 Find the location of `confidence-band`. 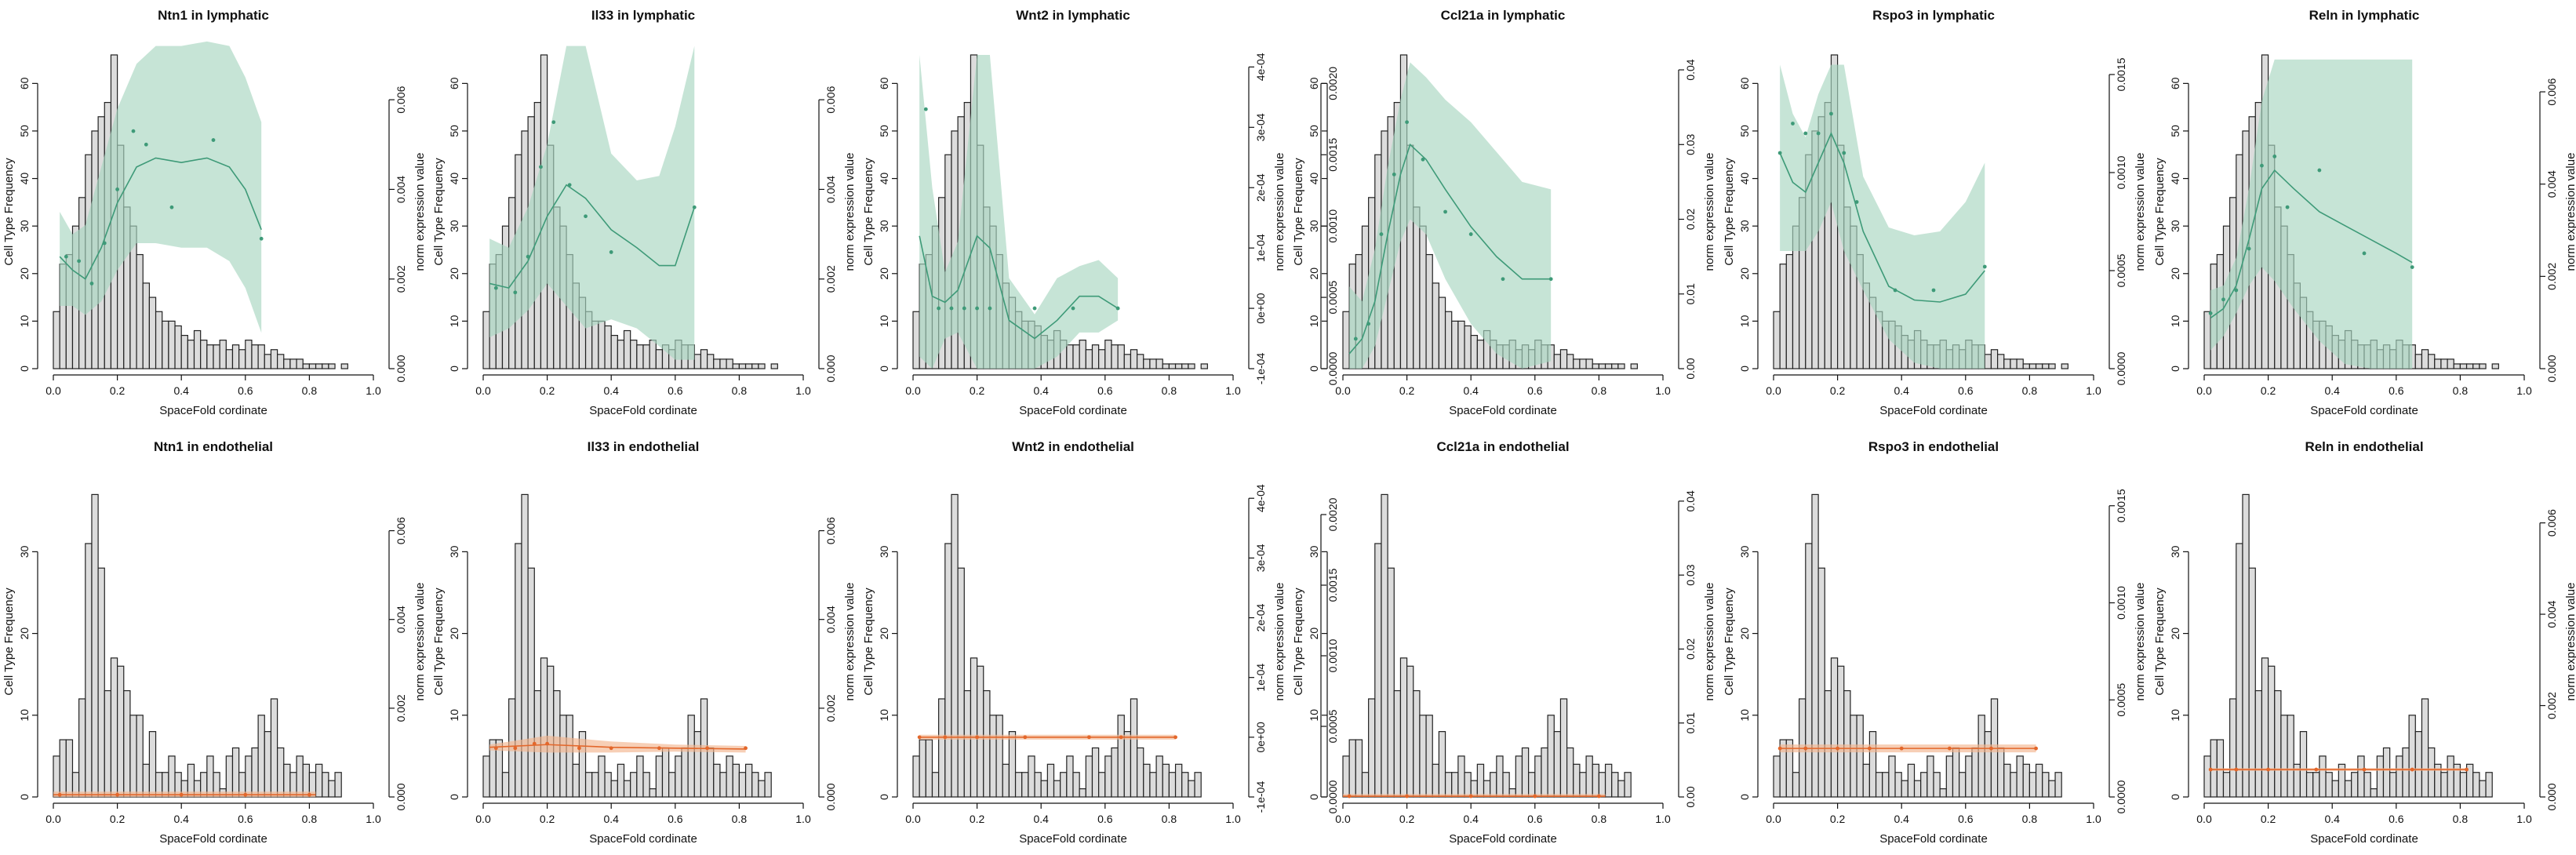

confidence-band is located at coordinates (1882, 216).